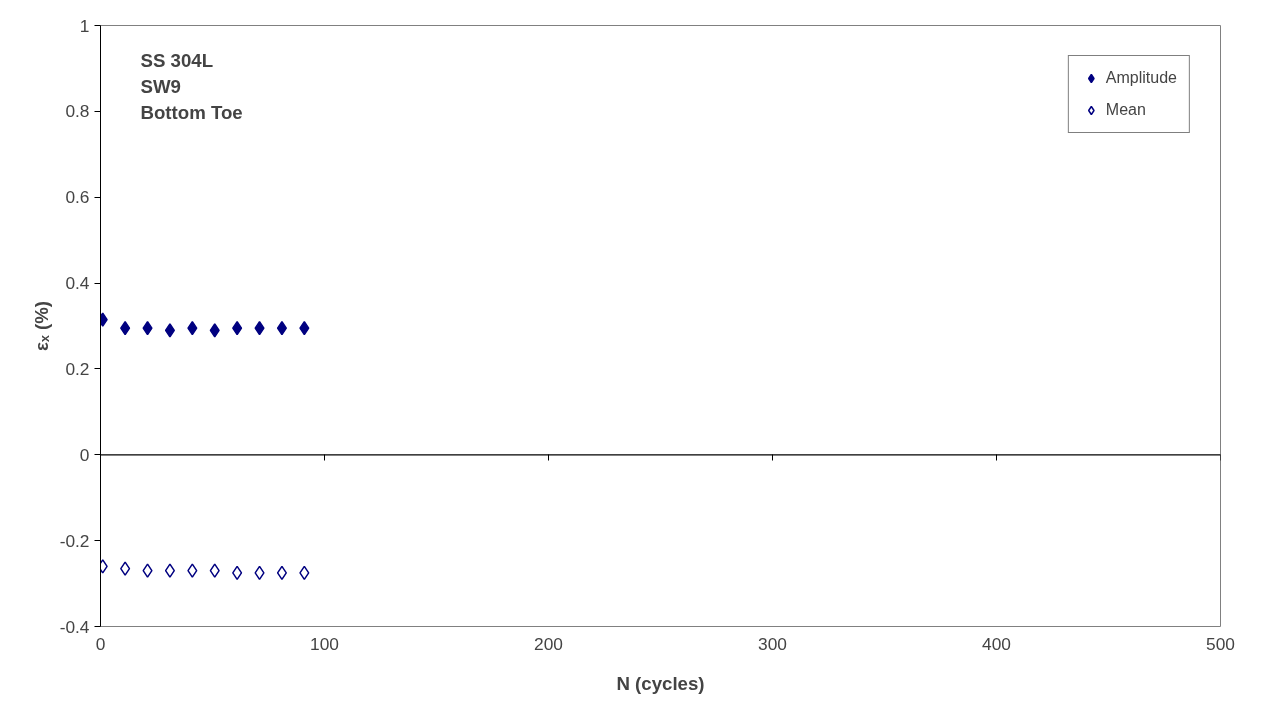  Describe the element at coordinates (177, 60) in the screenshot. I see `annotation: SS 304L` at that location.